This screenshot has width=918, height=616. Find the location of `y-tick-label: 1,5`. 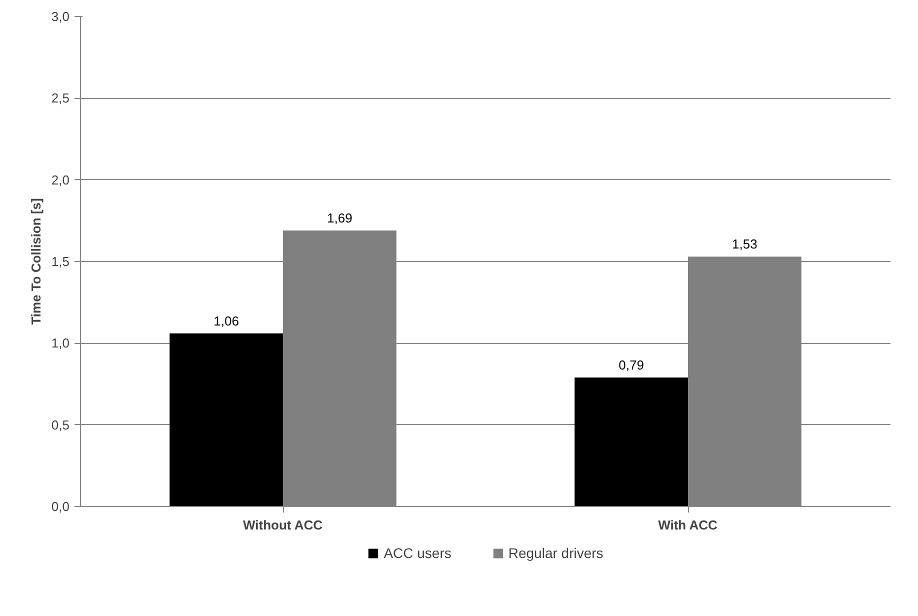

y-tick-label: 1,5 is located at coordinates (60, 261).